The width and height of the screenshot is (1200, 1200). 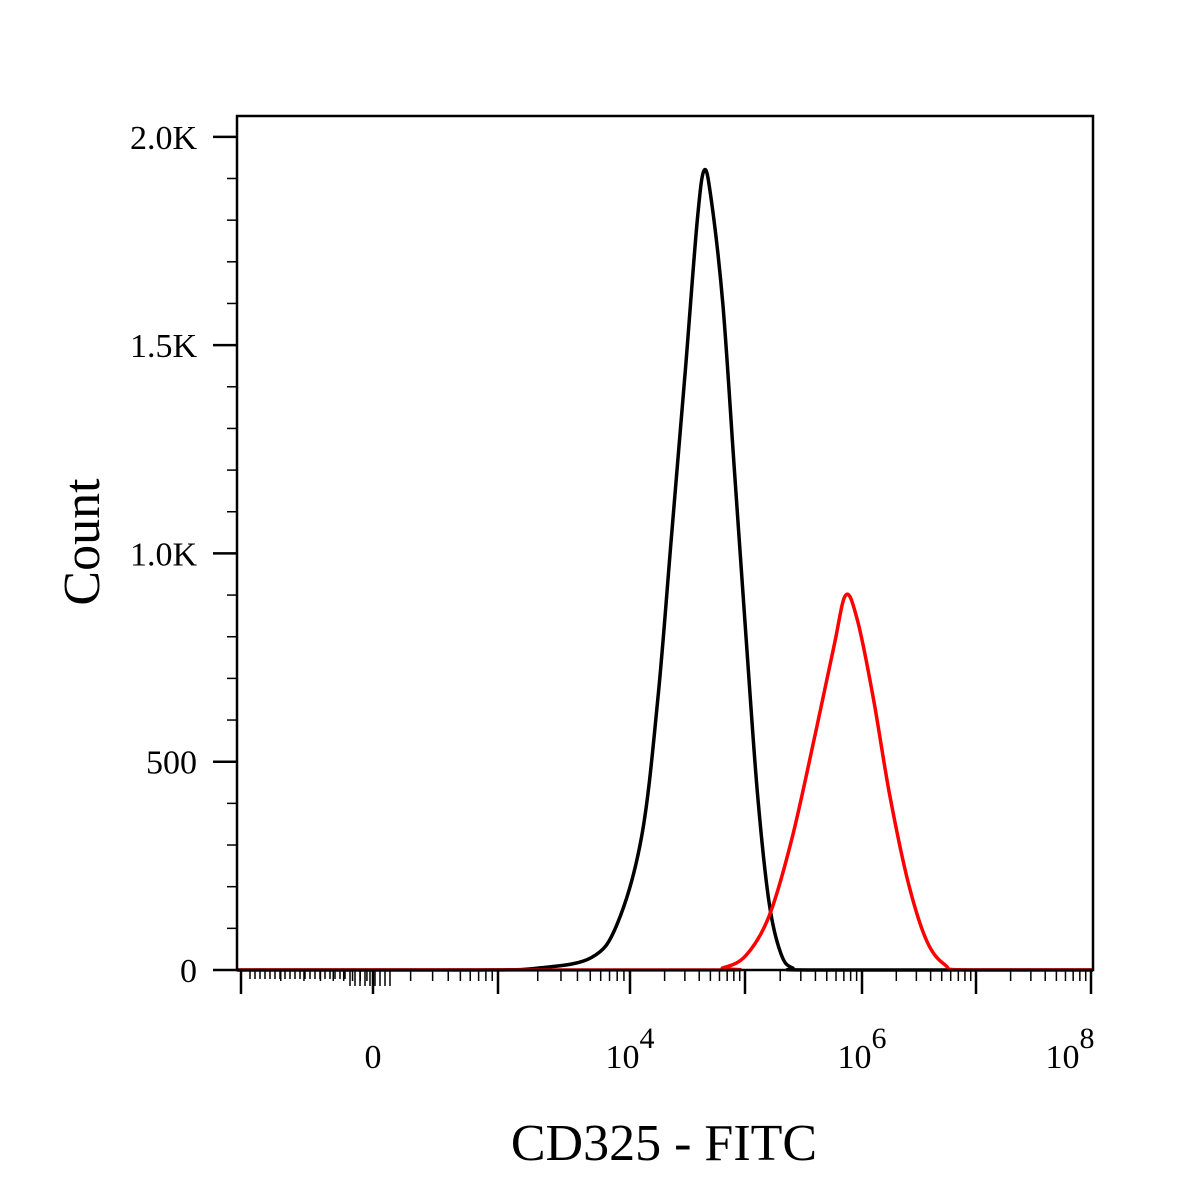 I want to click on x-tick-label: 0, so click(x=373, y=1057).